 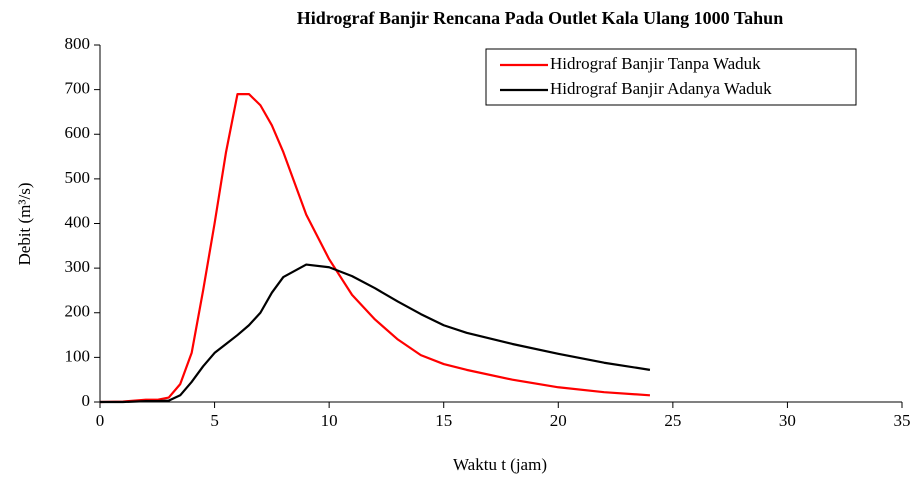 What do you see at coordinates (329, 420) in the screenshot?
I see `x-tick-label: 10` at bounding box center [329, 420].